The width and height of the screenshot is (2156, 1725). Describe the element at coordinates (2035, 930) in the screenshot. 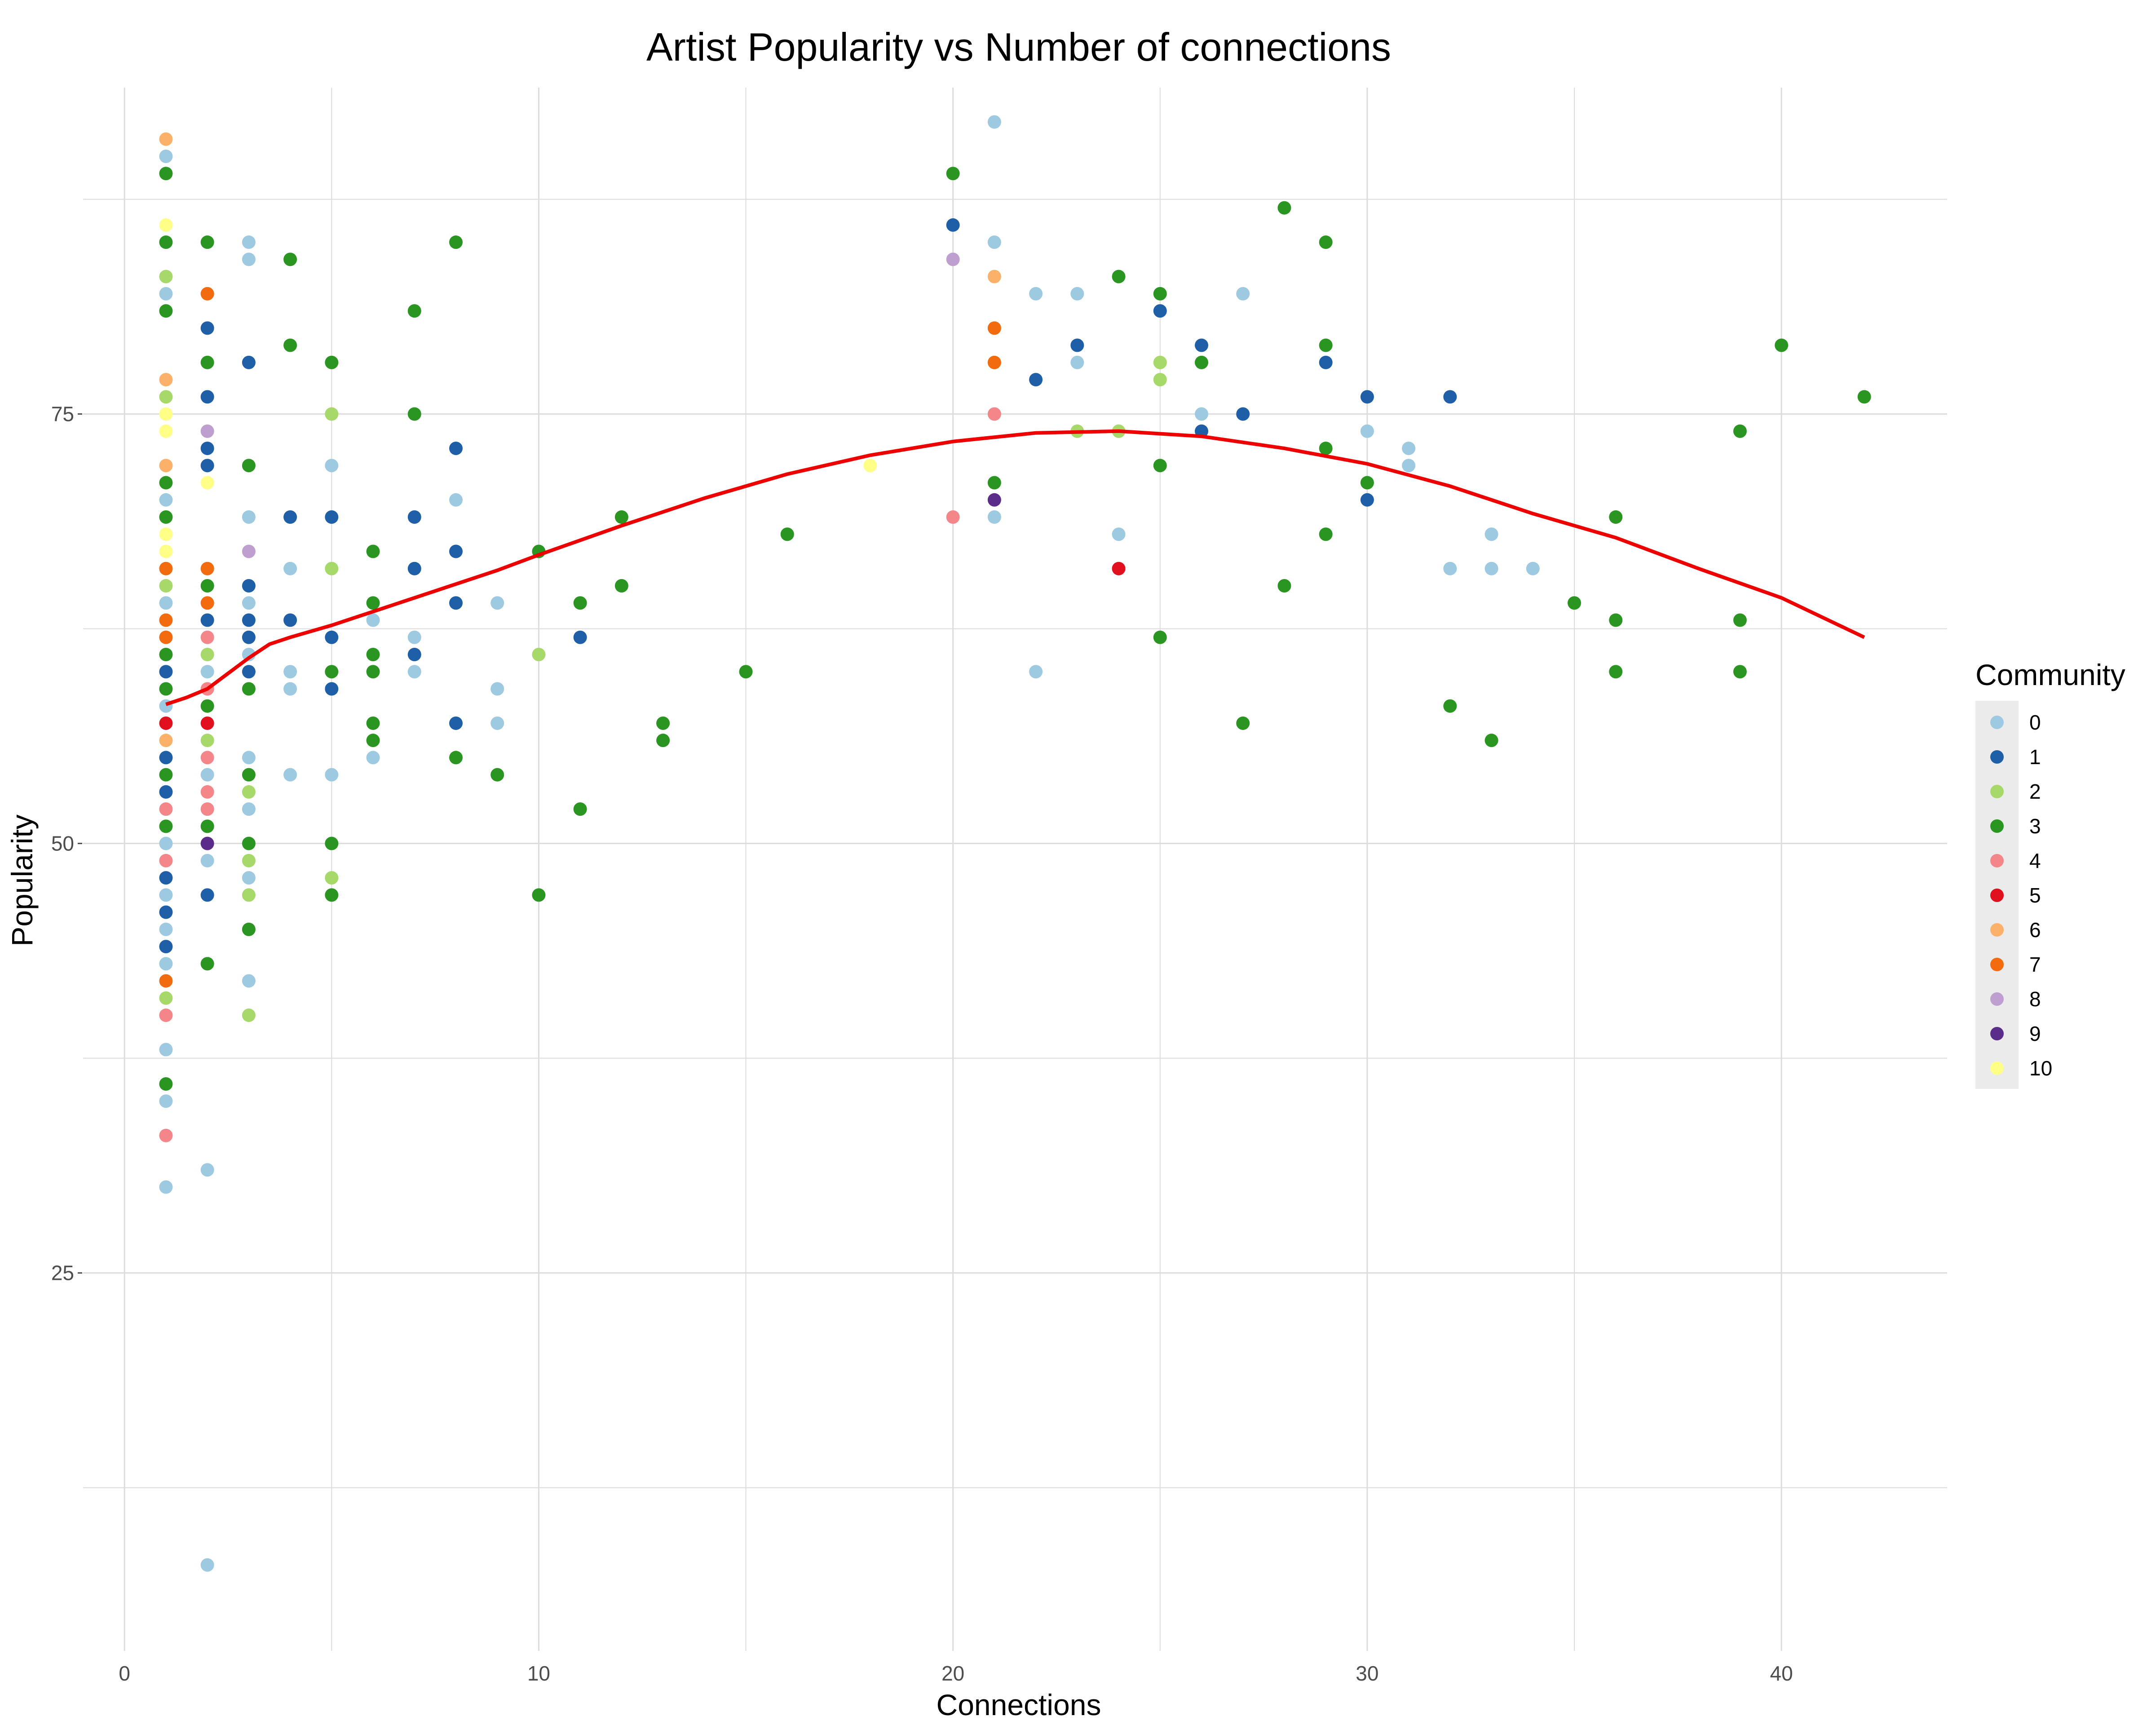

I see `legend-label-6: 6` at that location.